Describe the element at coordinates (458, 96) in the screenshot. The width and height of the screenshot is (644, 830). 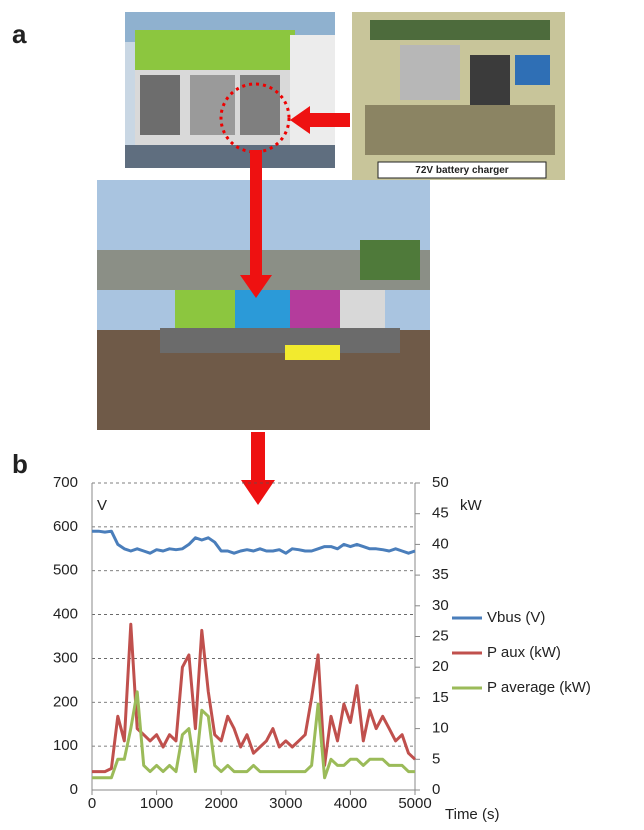
I see `photo-charger: 72V battery charger` at that location.